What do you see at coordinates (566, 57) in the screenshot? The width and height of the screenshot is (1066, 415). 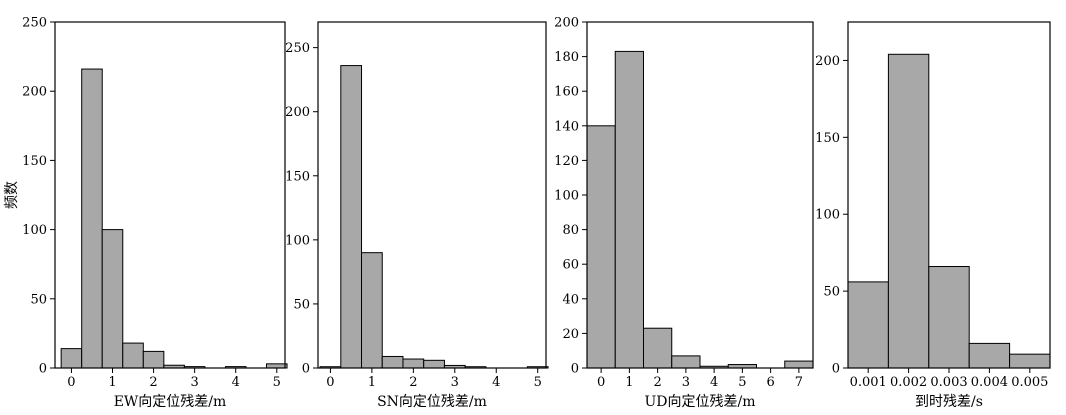 I see `y-tick-label: 180` at bounding box center [566, 57].